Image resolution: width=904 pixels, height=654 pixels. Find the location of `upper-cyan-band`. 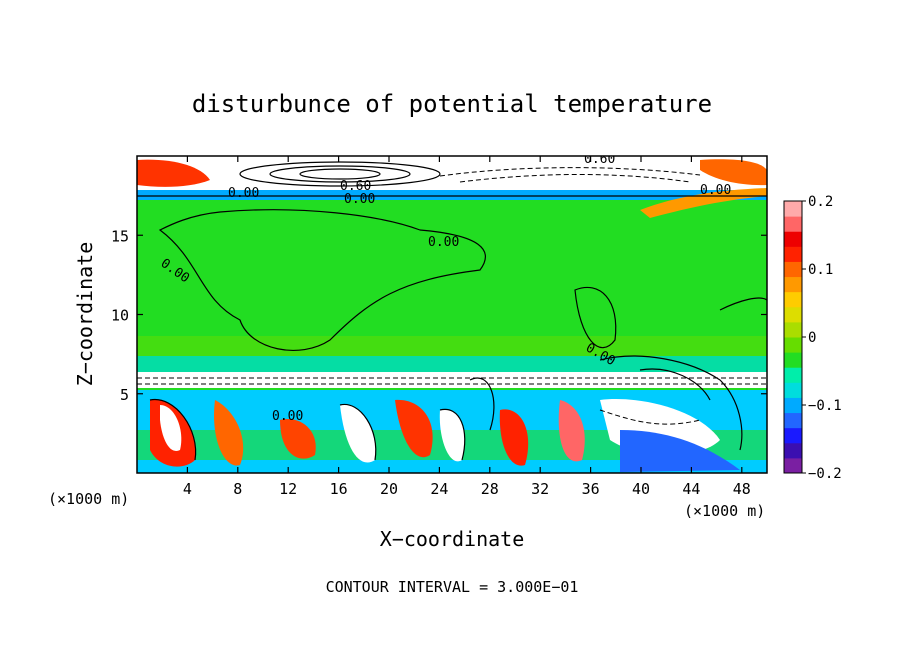

upper-cyan-band is located at coordinates (452, 195).